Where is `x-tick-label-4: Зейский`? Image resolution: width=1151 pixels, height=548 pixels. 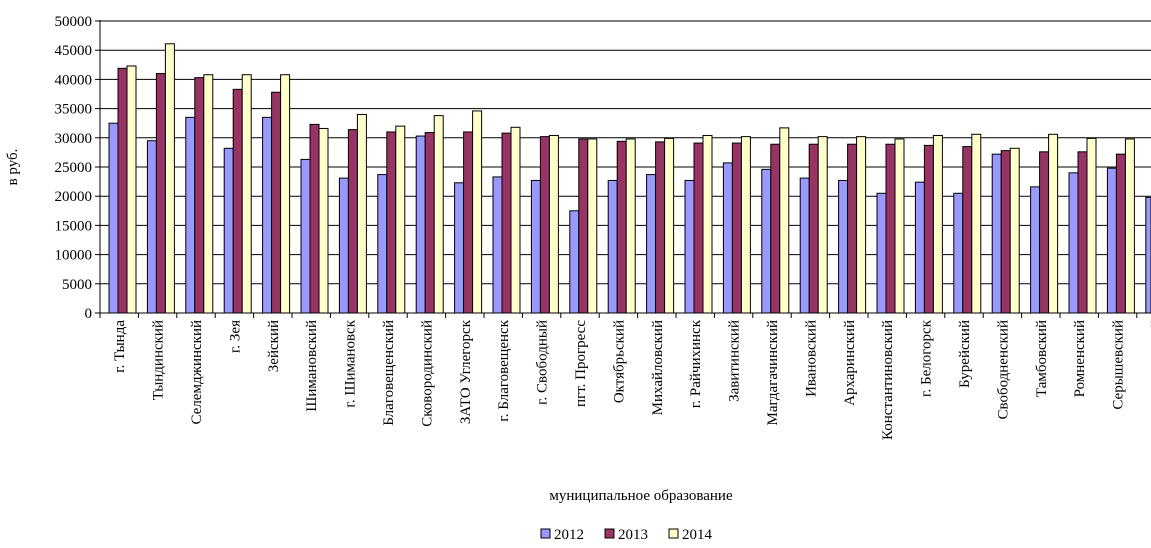 x-tick-label-4: Зейский is located at coordinates (274, 346).